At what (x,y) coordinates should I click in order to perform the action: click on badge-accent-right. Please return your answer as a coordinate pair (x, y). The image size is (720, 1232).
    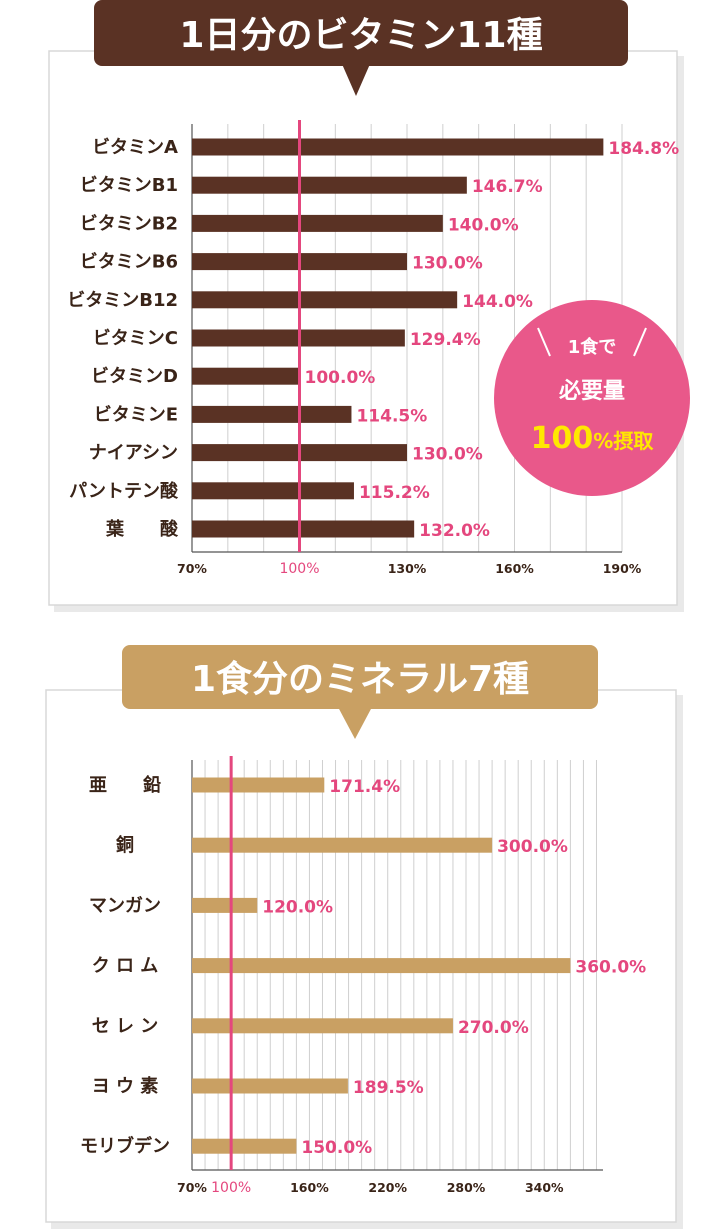
    Looking at the image, I should click on (640, 342).